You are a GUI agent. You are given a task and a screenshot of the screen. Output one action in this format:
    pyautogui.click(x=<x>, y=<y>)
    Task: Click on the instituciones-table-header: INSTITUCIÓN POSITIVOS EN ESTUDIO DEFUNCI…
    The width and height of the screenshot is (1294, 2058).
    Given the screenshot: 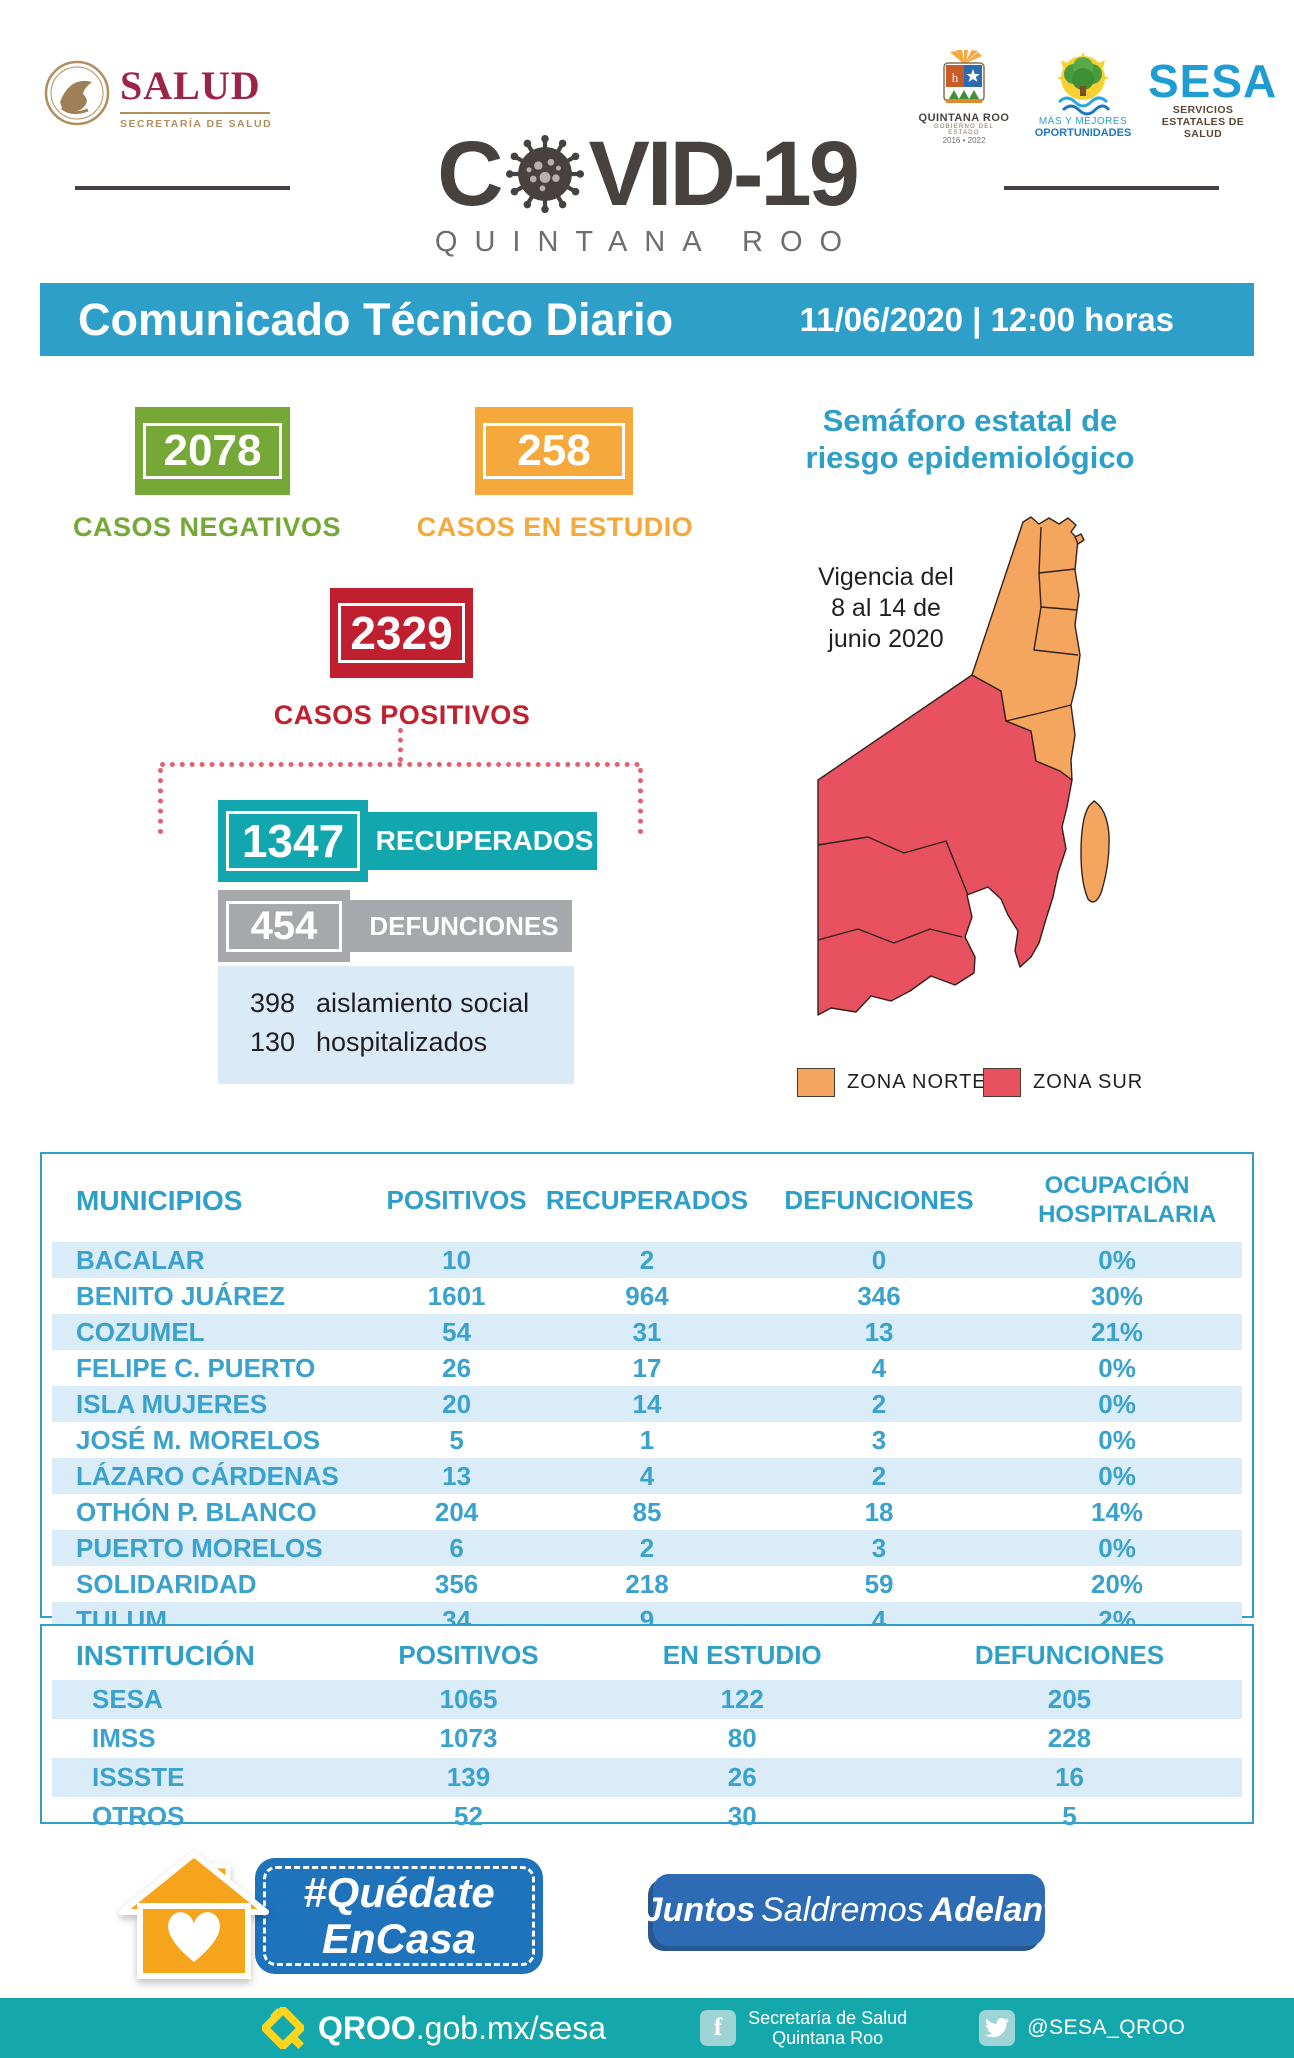 What is the action you would take?
    pyautogui.click(x=647, y=1655)
    